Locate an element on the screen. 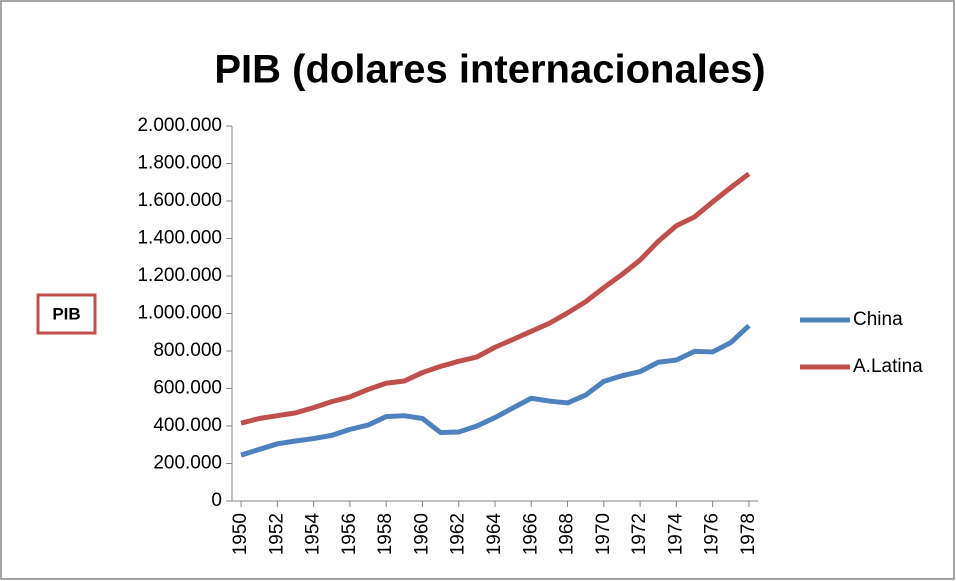 This screenshot has height=581, width=956. x-tick-label: 1950 is located at coordinates (240, 534).